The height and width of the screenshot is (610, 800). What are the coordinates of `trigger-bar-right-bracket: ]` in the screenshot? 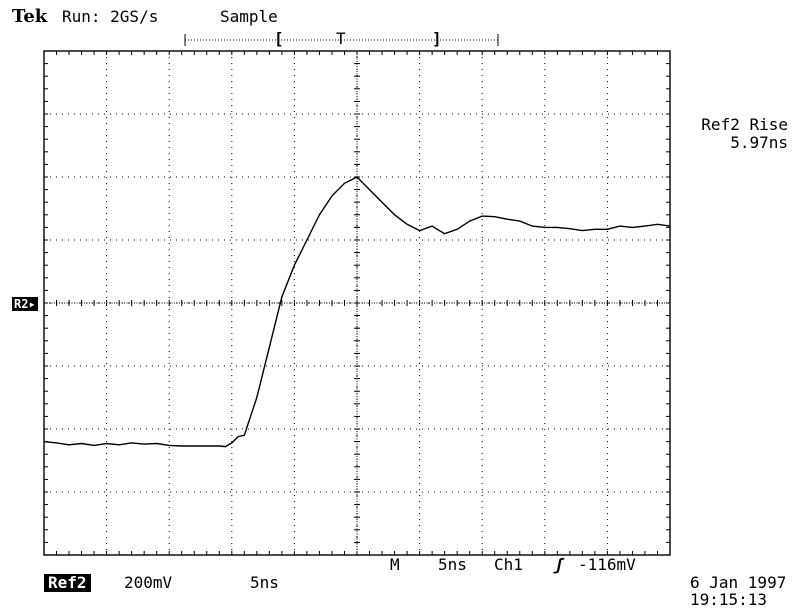 It's located at (437, 38).